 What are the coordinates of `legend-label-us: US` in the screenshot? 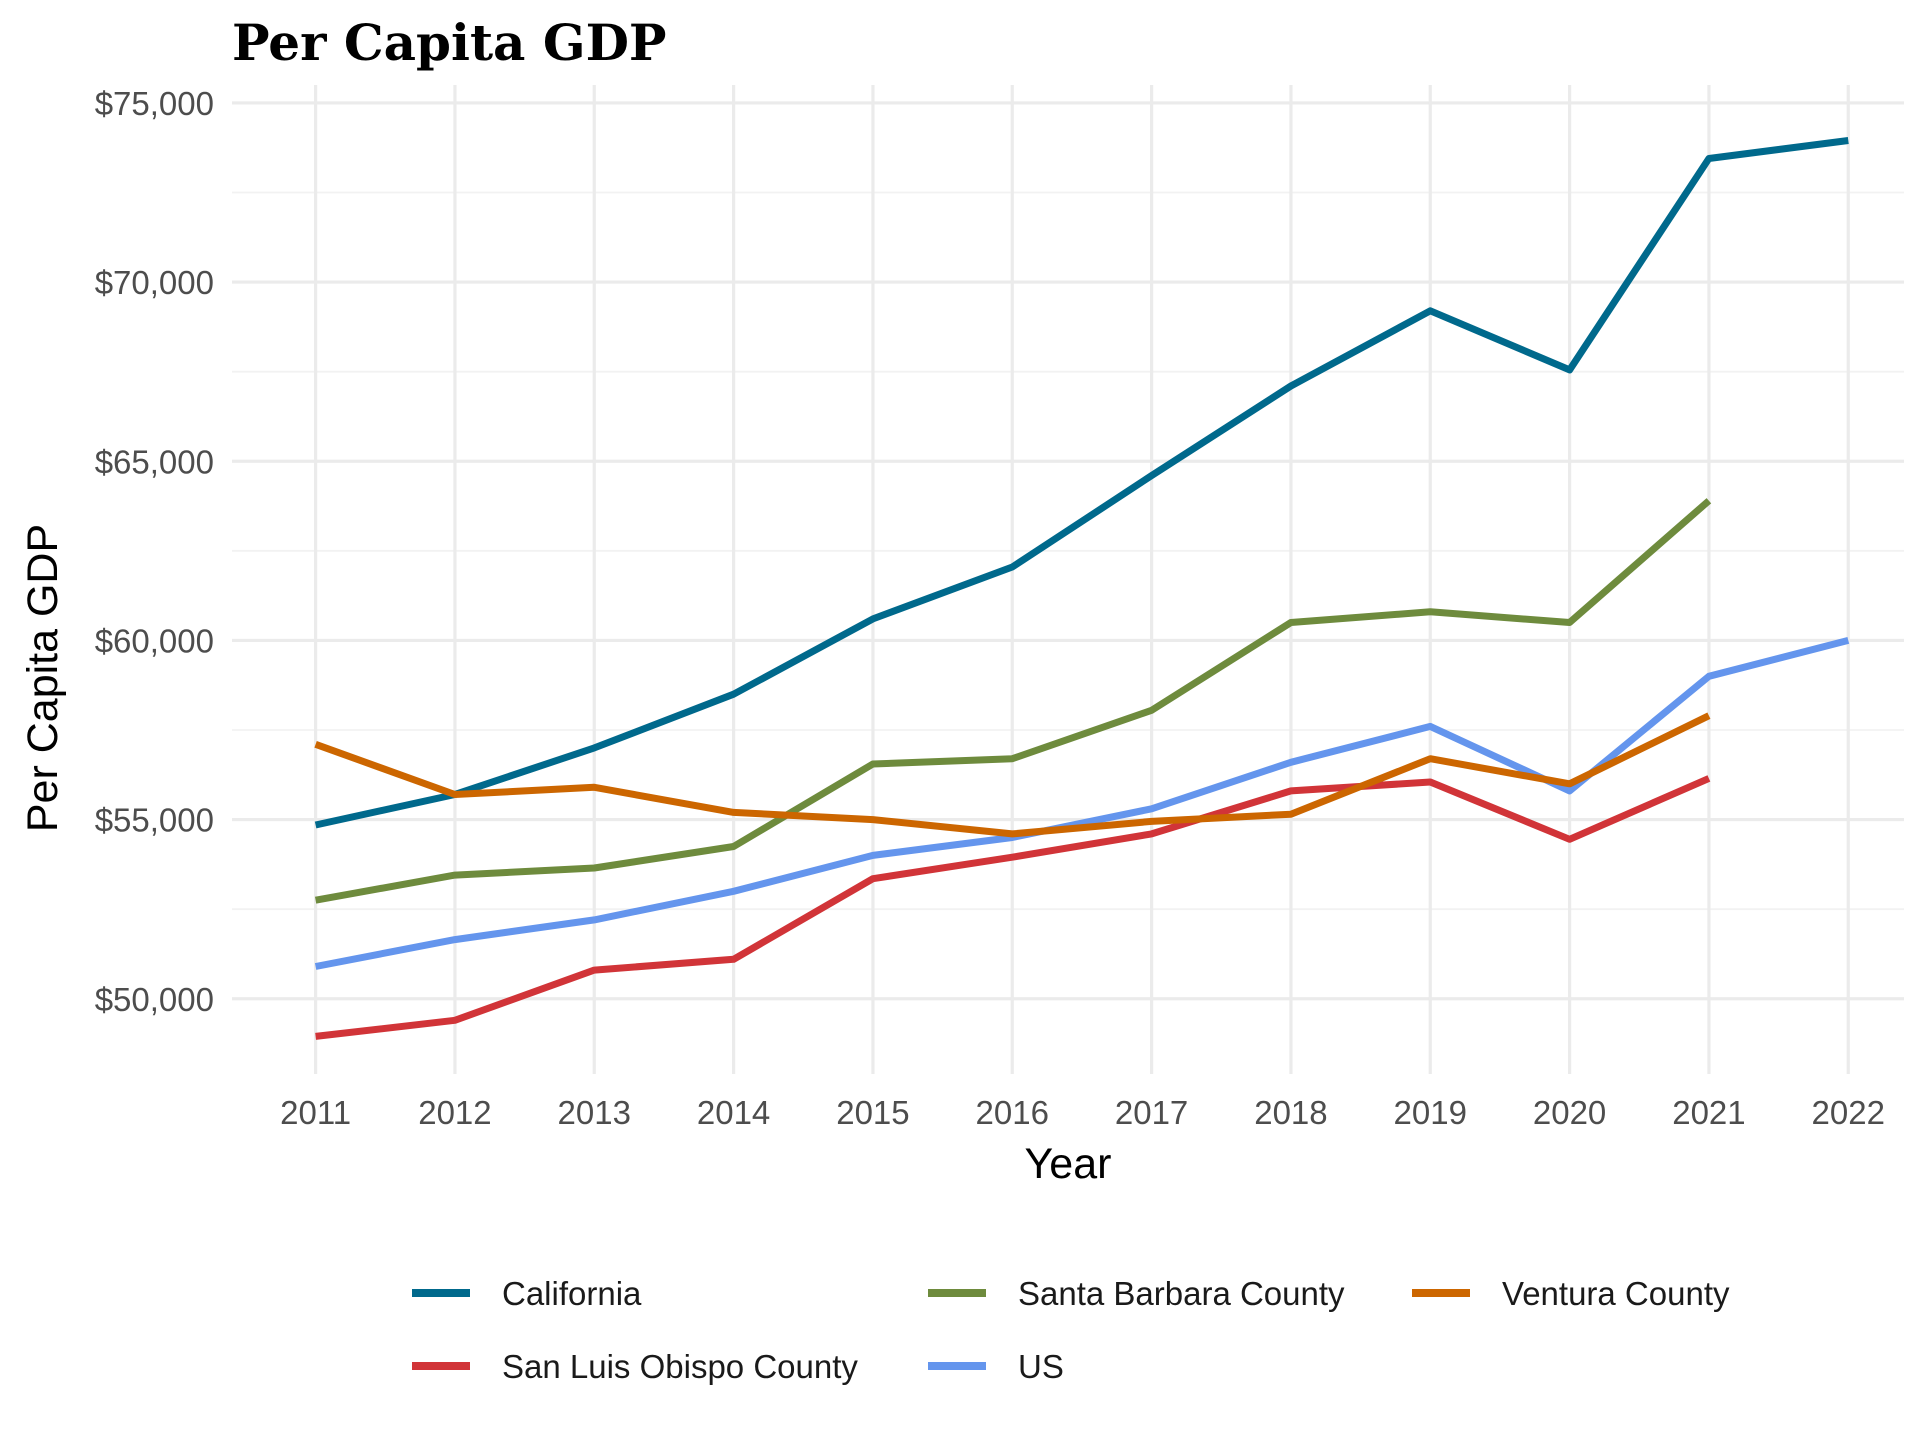 It's located at (1041, 1366).